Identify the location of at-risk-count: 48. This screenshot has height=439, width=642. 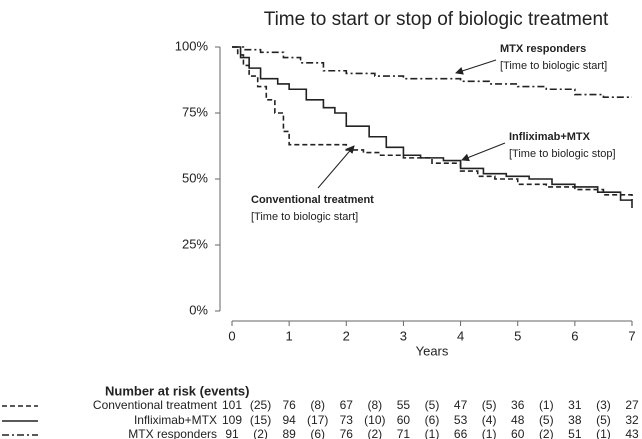
(518, 420).